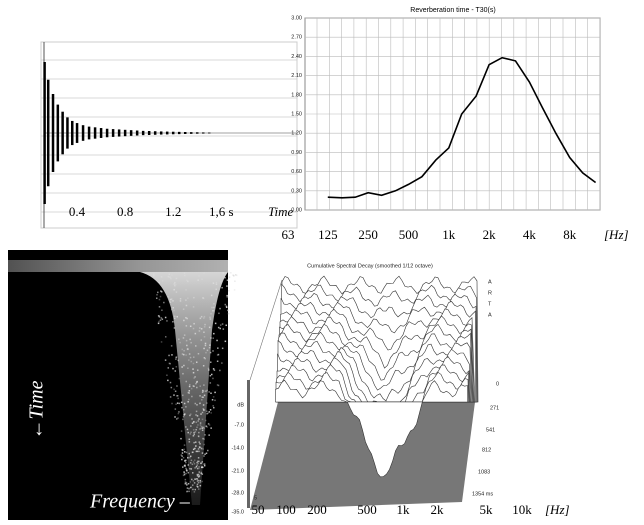 This screenshot has width=644, height=525. Describe the element at coordinates (362, 456) in the screenshot. I see `floor` at that location.